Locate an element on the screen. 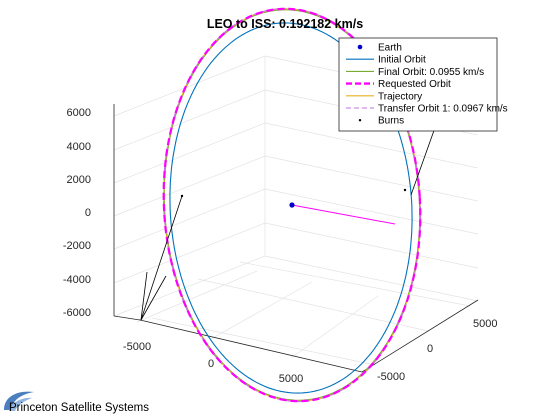 This screenshot has width=560, height=420. legend-label: Final Orbit: 0.0955 km/s is located at coordinates (431, 72).